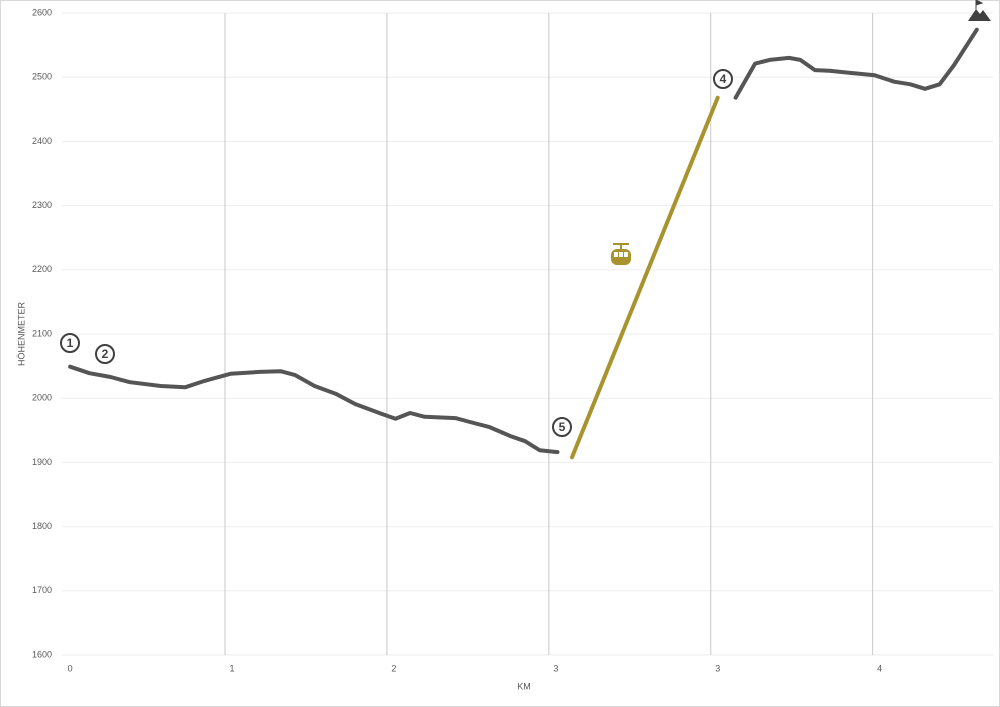 This screenshot has height=707, width=1000. Describe the element at coordinates (42, 654) in the screenshot. I see `y-tick-label: 1600` at that location.